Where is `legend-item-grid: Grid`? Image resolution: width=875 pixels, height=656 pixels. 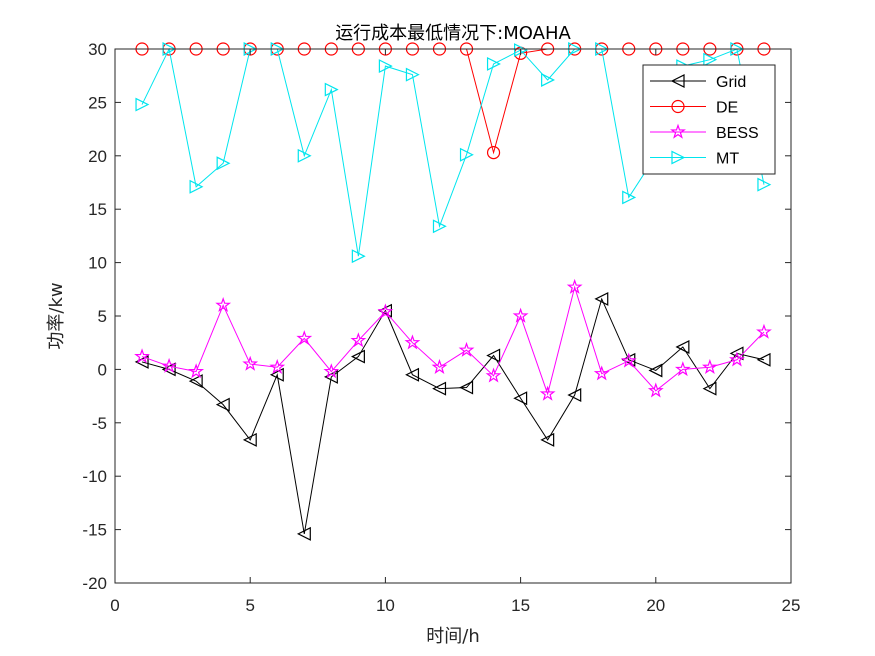
legend-item-grid: Grid is located at coordinates (698, 82).